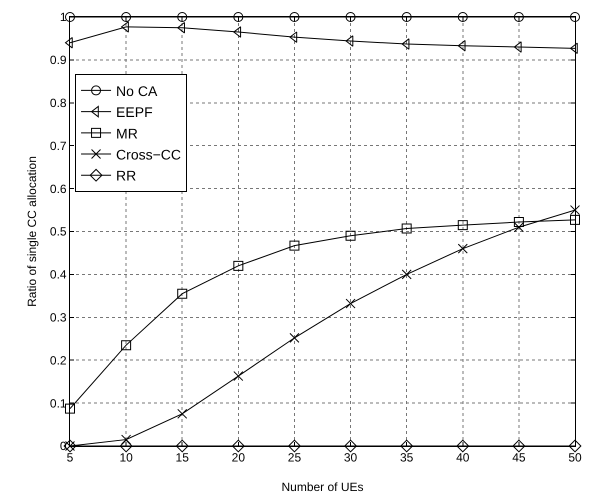  Describe the element at coordinates (127, 133) in the screenshot. I see `legend-label: MR` at that location.